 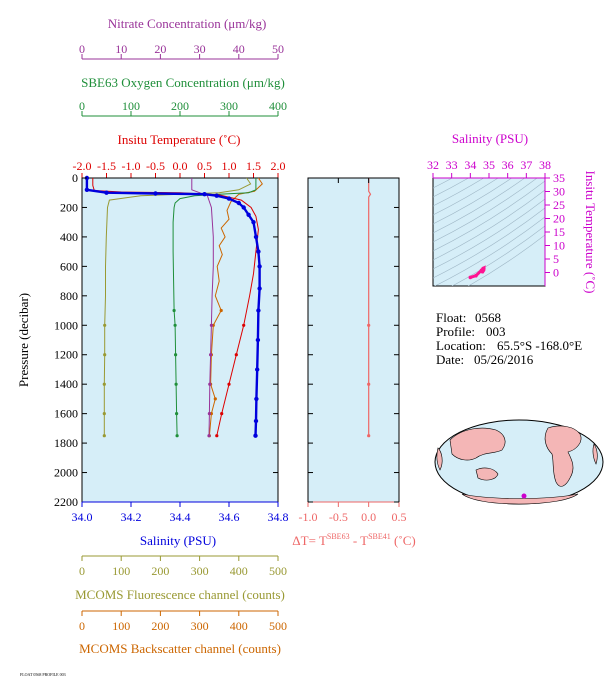 What do you see at coordinates (183, 82) in the screenshot?
I see `oxygen-axis-label: SBE63 Oxygen Concentration (μm/kg)` at bounding box center [183, 82].